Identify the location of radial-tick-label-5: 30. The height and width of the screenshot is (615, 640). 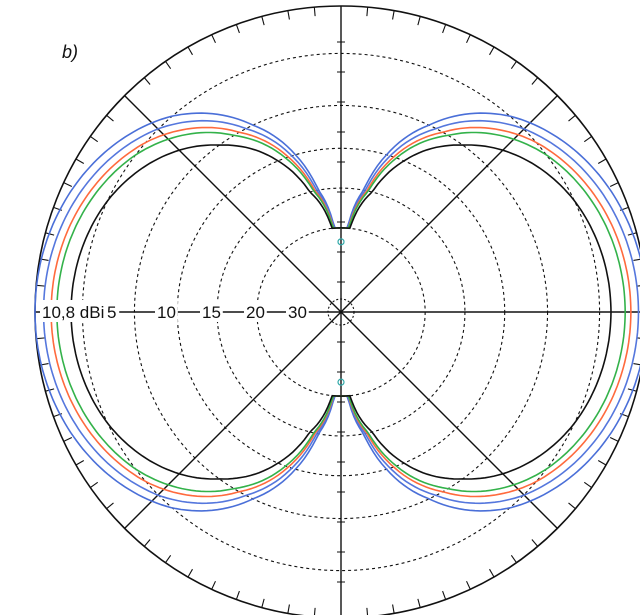
(297, 312).